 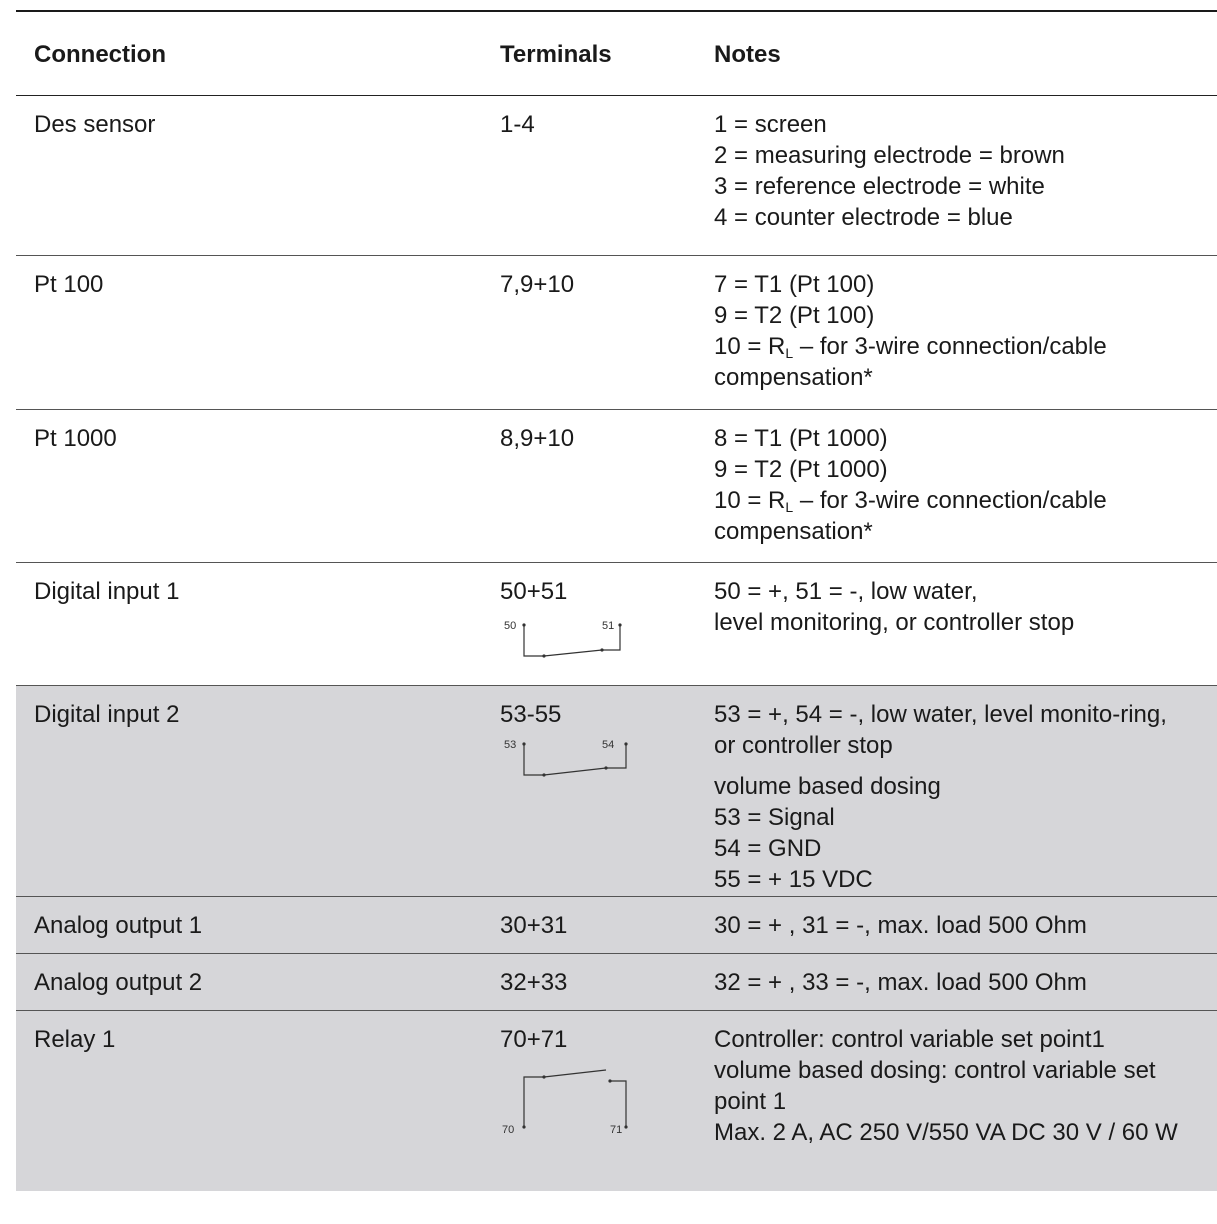 I want to click on note-line: Max. 2 A, AC 250 V/550 VA DC 30 V / 60 W, so click(x=946, y=1132).